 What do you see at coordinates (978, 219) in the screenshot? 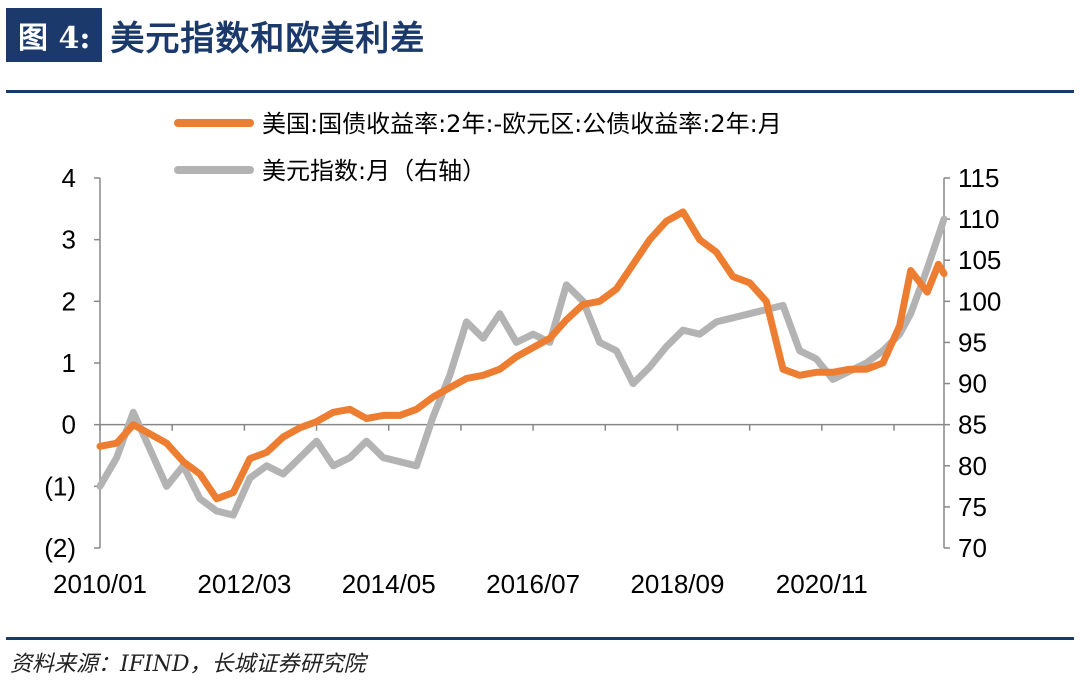
I see `right-tick-label: 110` at bounding box center [978, 219].